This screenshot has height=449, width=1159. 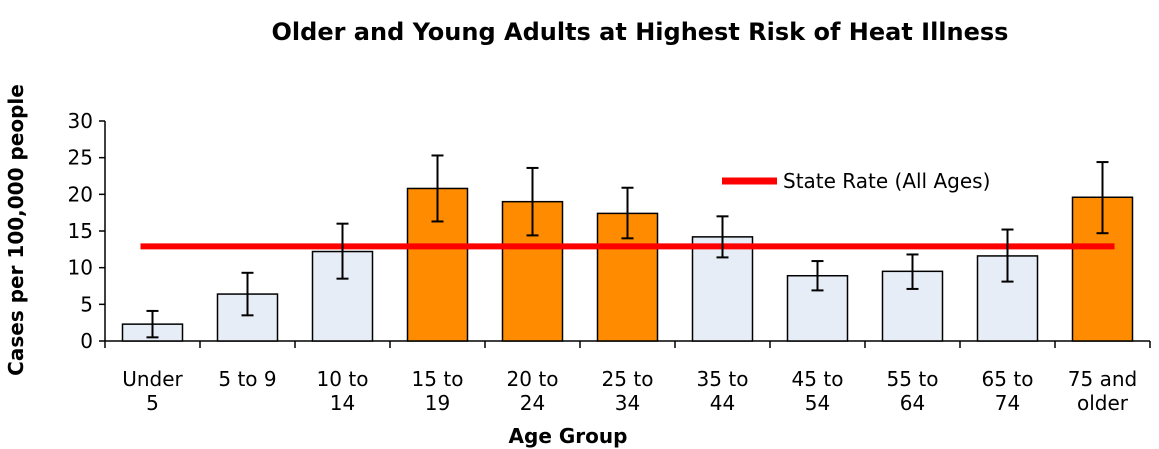 What do you see at coordinates (723, 391) in the screenshot?
I see `x-tick-label: 35 to 44` at bounding box center [723, 391].